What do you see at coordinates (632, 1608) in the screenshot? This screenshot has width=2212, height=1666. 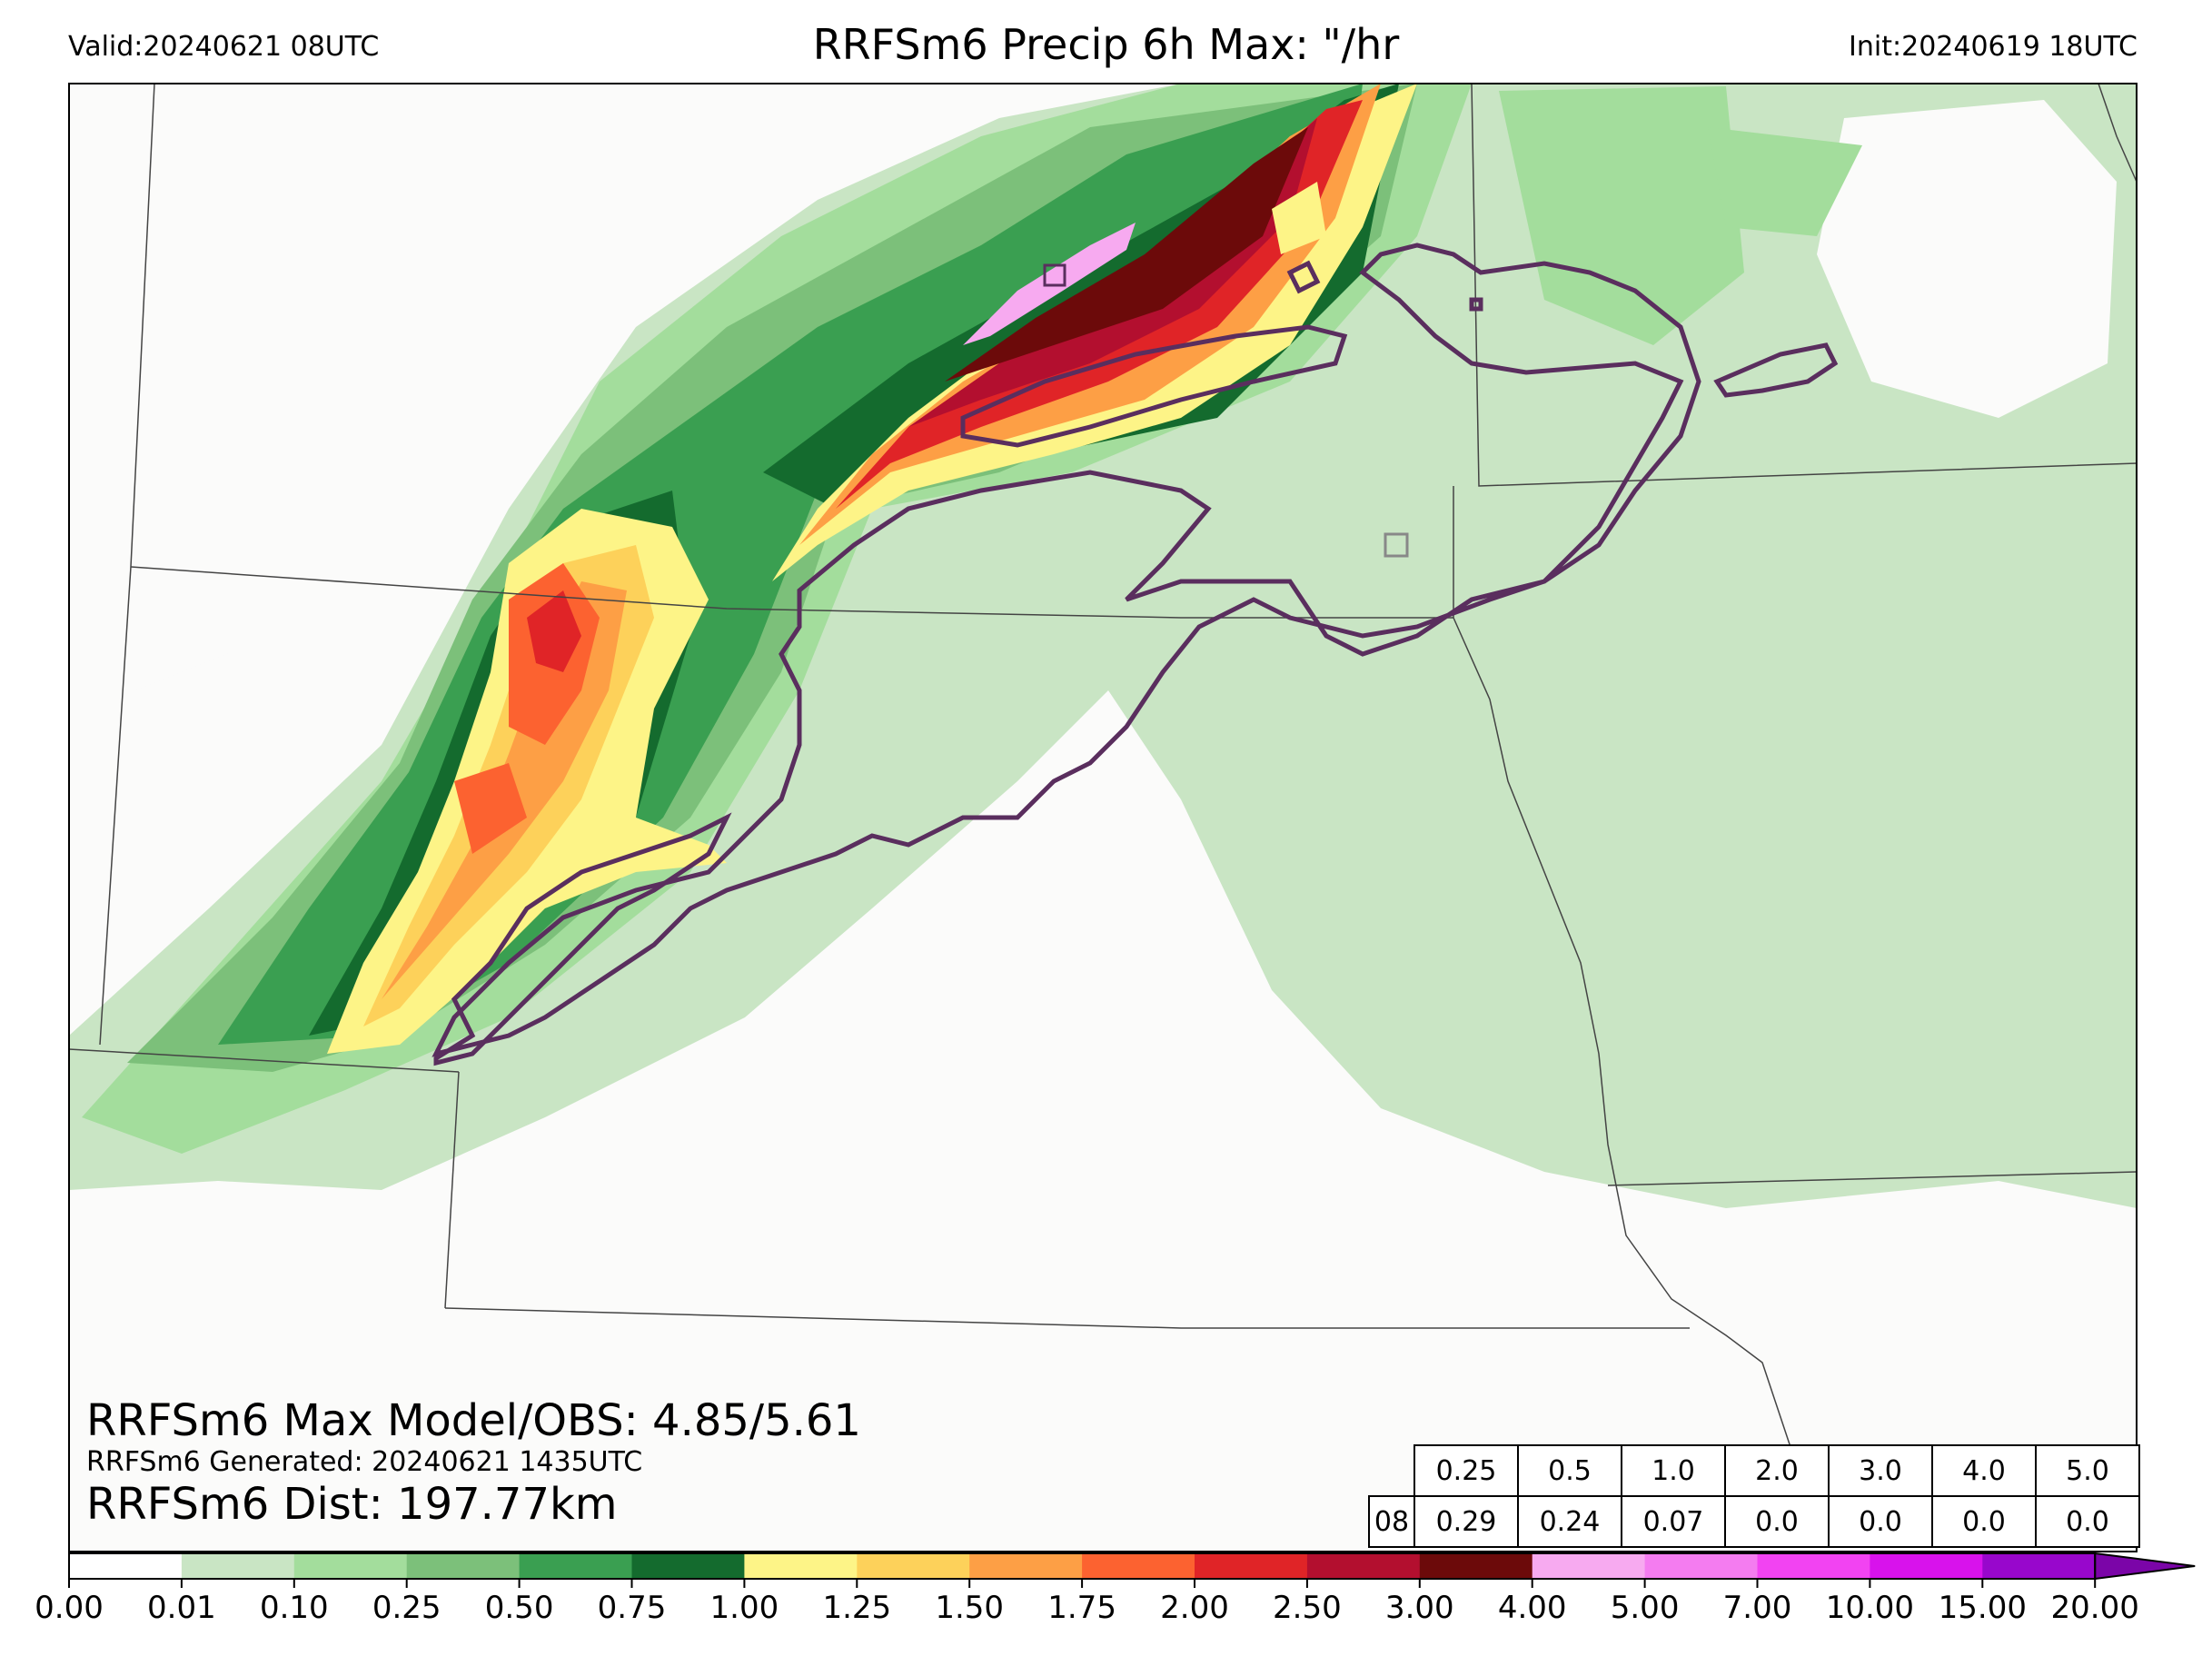 I see `colorbar-tick-label: 0.75` at bounding box center [632, 1608].